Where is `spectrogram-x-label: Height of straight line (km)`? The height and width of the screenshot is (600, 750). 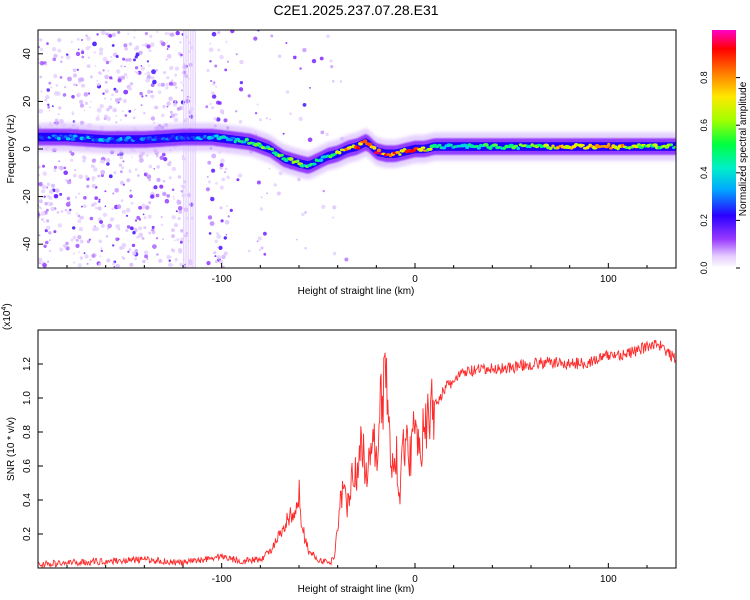
spectrogram-x-label: Height of straight line (km) is located at coordinates (356, 291).